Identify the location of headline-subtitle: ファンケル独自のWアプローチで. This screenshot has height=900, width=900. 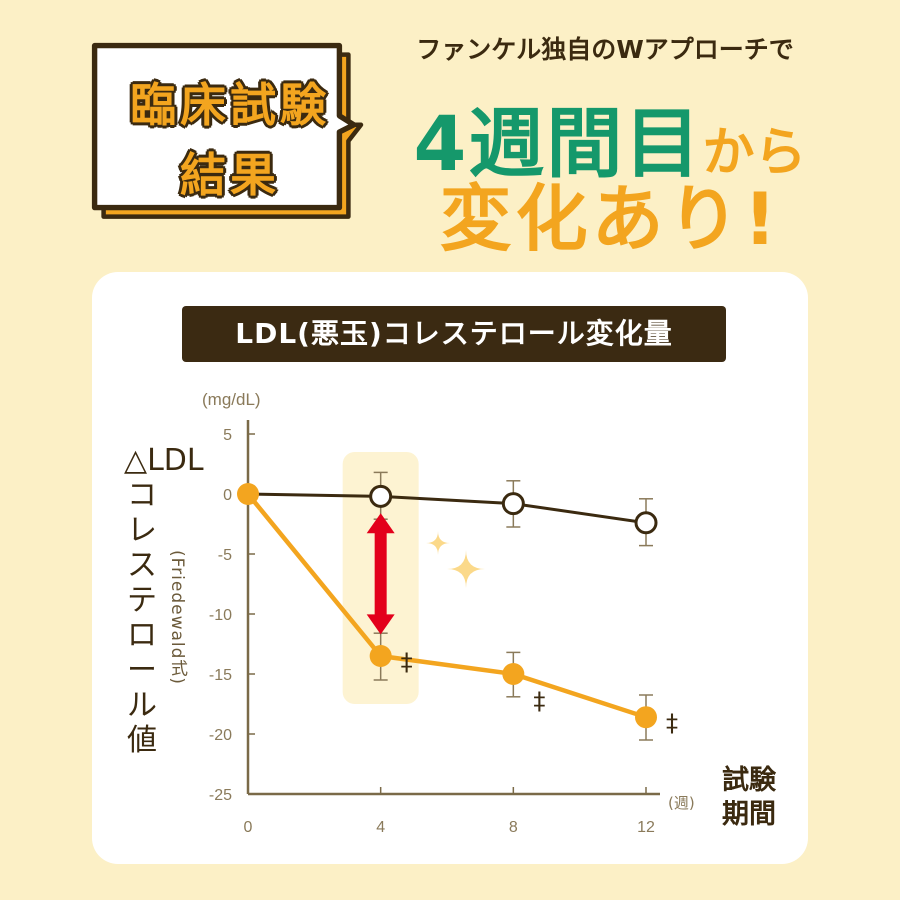
(605, 49).